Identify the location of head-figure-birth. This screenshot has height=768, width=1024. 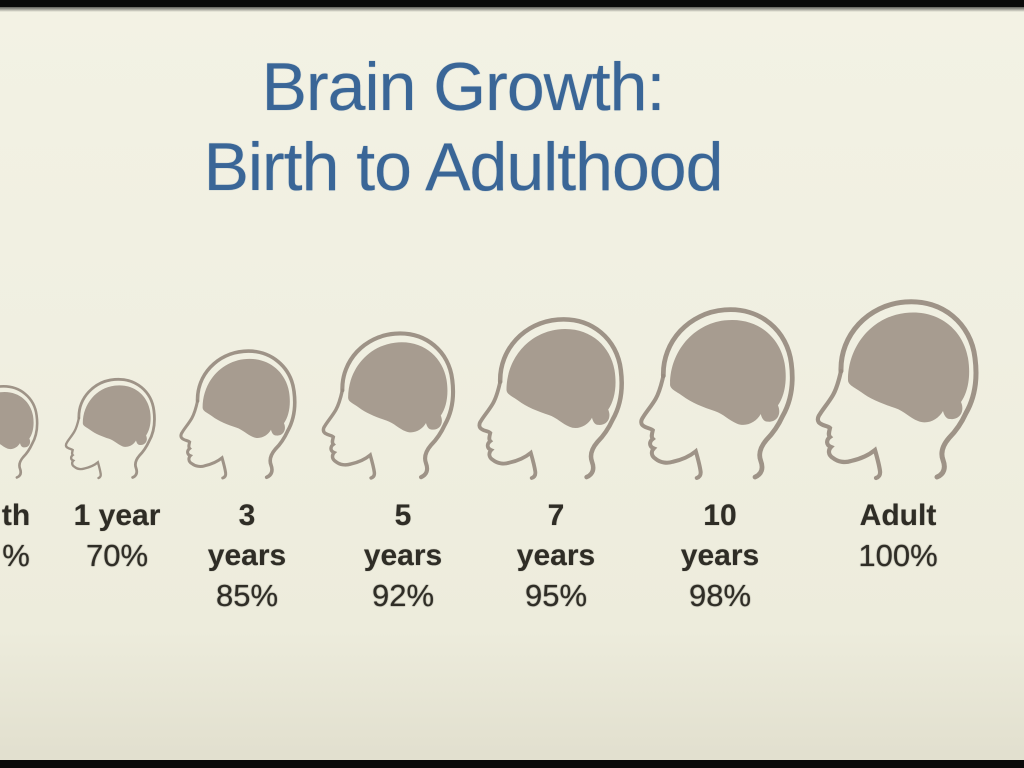
(19, 432).